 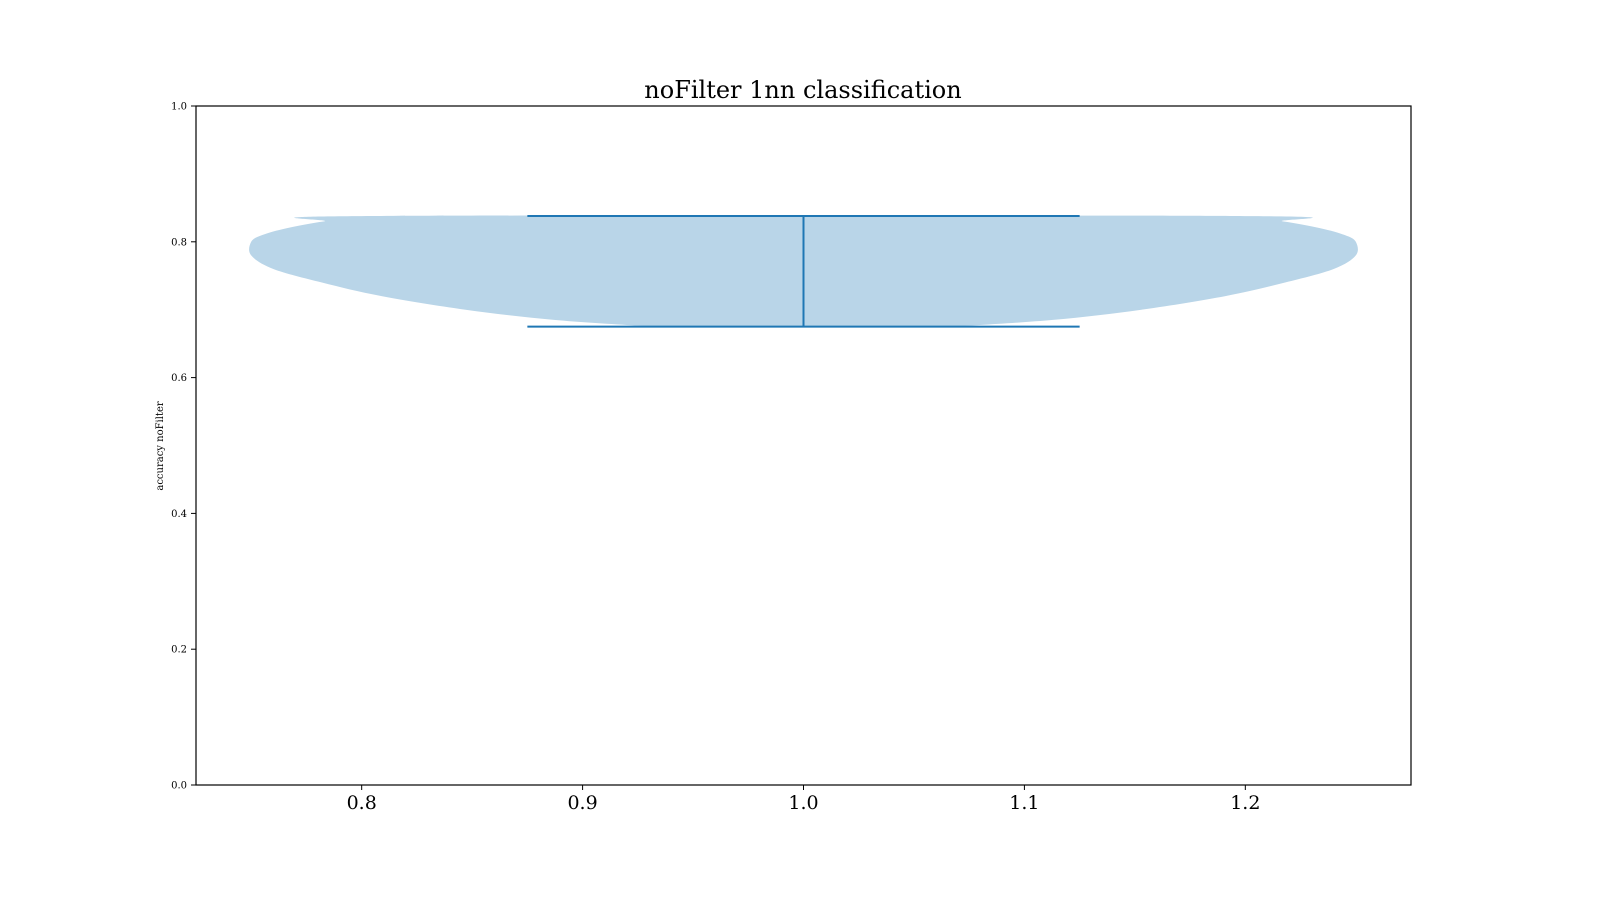 I want to click on y-tick-label: 0.6, so click(x=179, y=378).